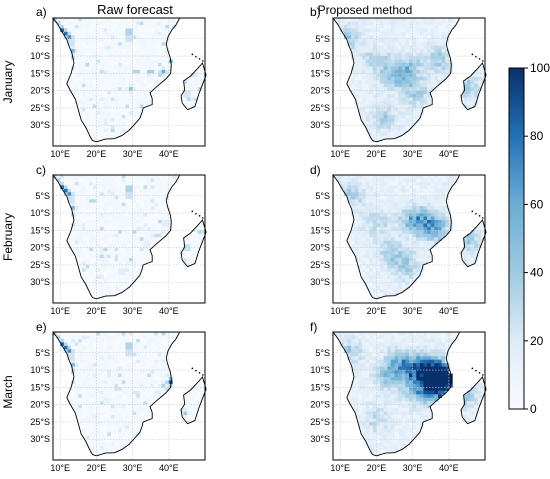  What do you see at coordinates (129, 237) in the screenshot?
I see `heatmap-cells` at bounding box center [129, 237].